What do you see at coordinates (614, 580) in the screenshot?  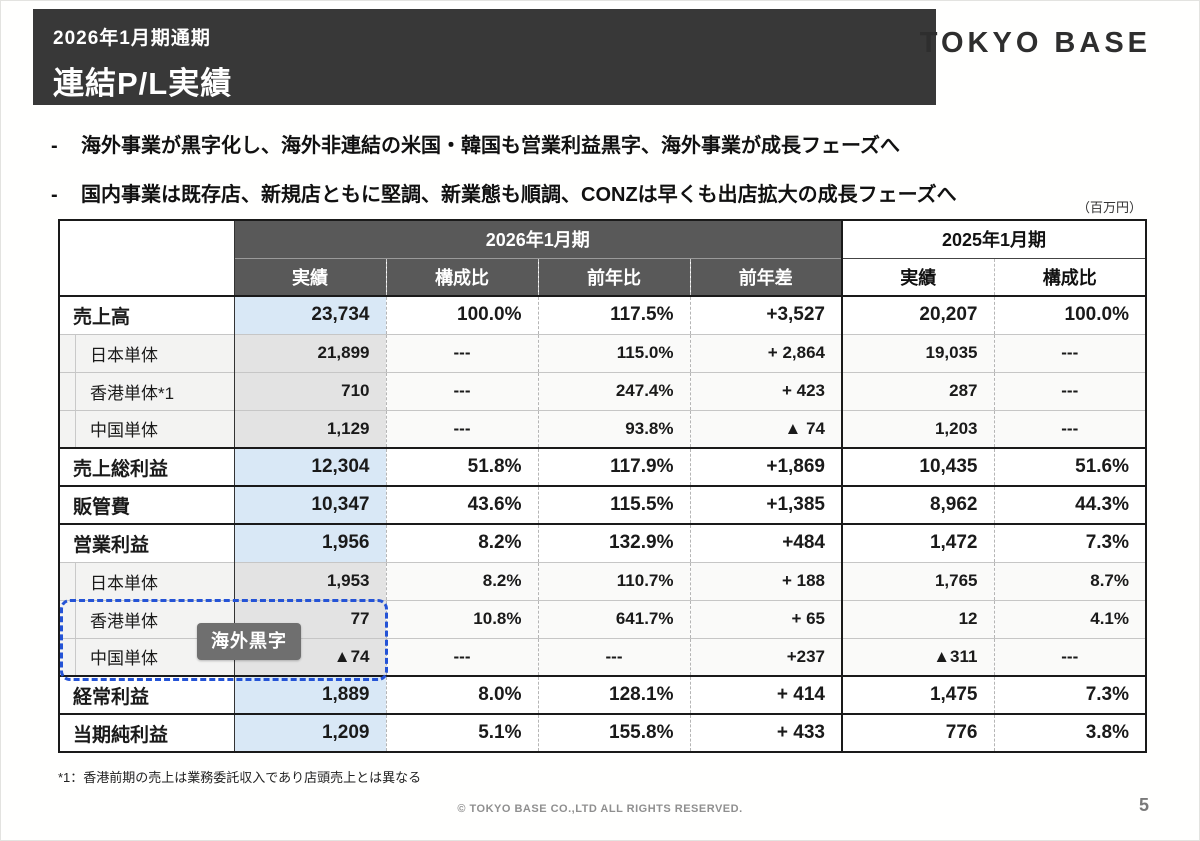 I see `cell: 110.7%` at bounding box center [614, 580].